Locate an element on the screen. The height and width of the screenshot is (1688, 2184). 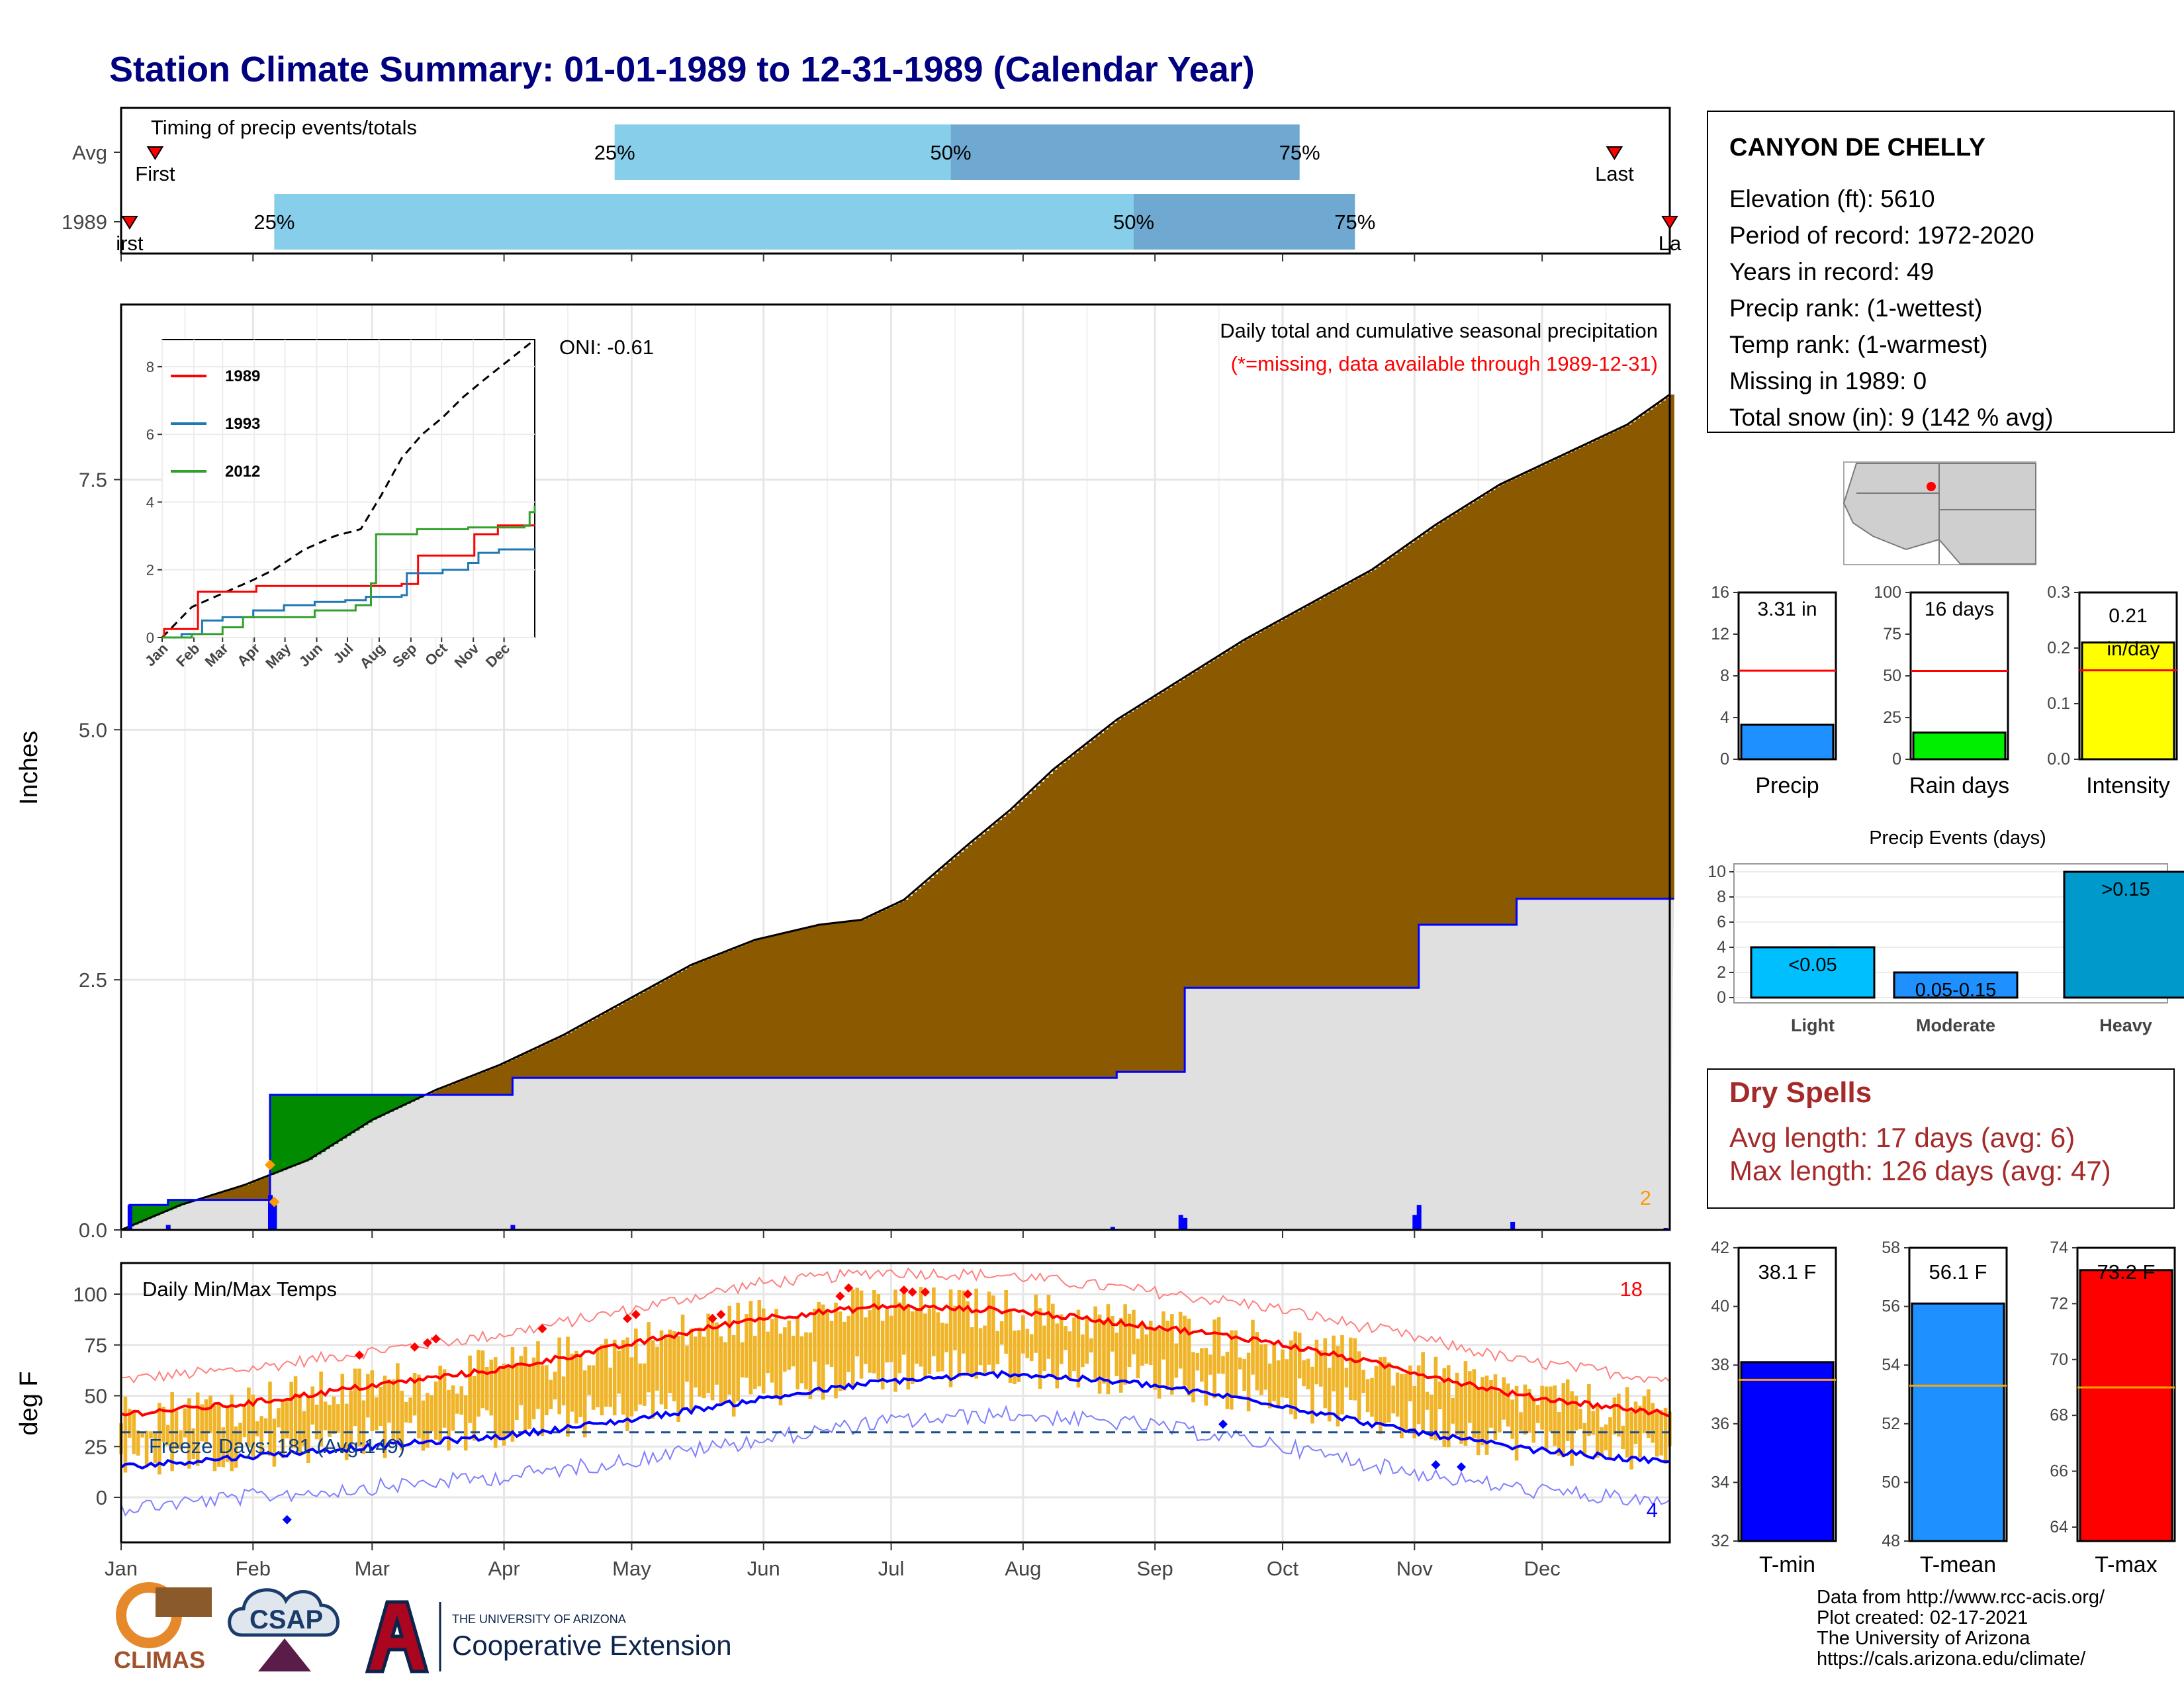
csap-logo: CSAP is located at coordinates (284, 1629).